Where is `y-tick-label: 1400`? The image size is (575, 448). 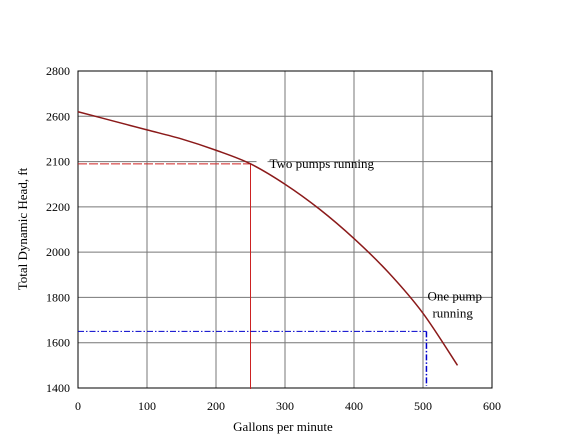 y-tick-label: 1400 is located at coordinates (58, 388).